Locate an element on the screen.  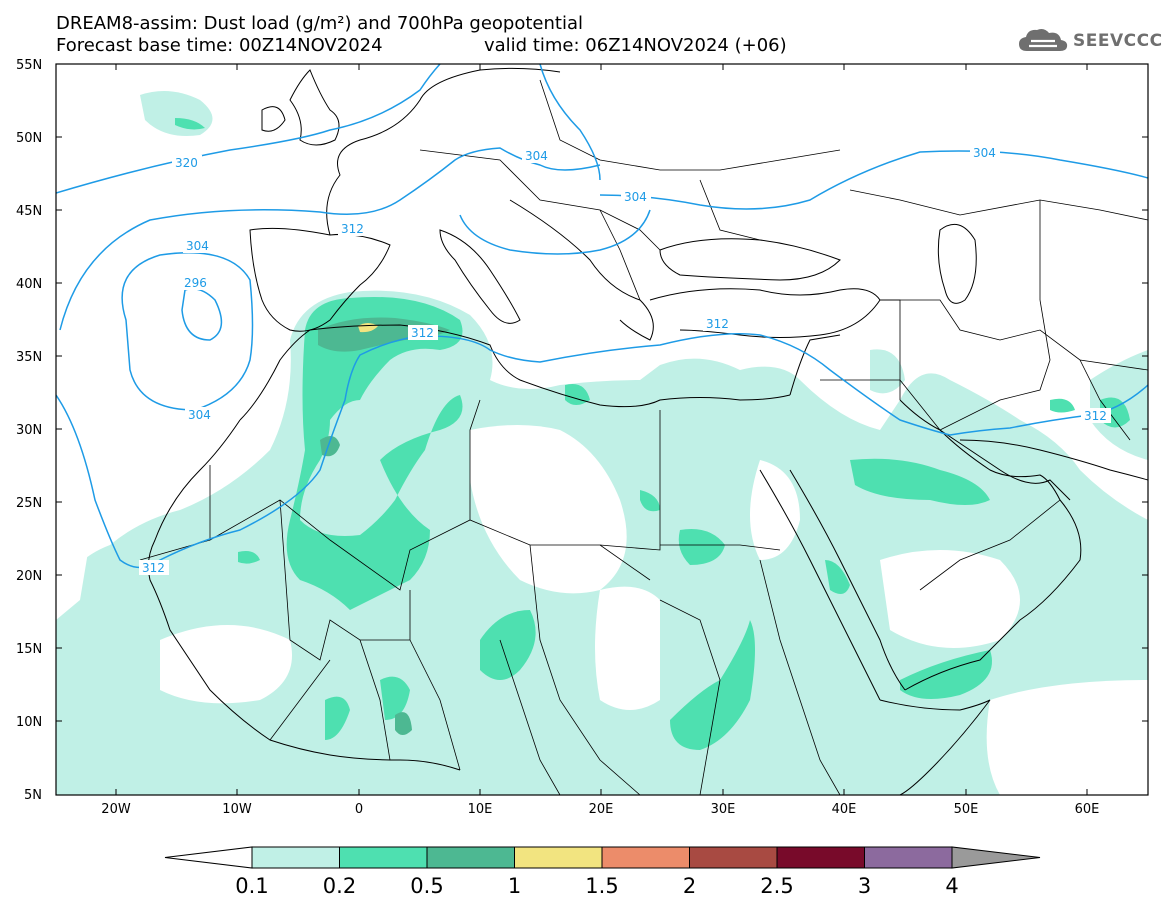
lat-label: 5N is located at coordinates (33, 795).